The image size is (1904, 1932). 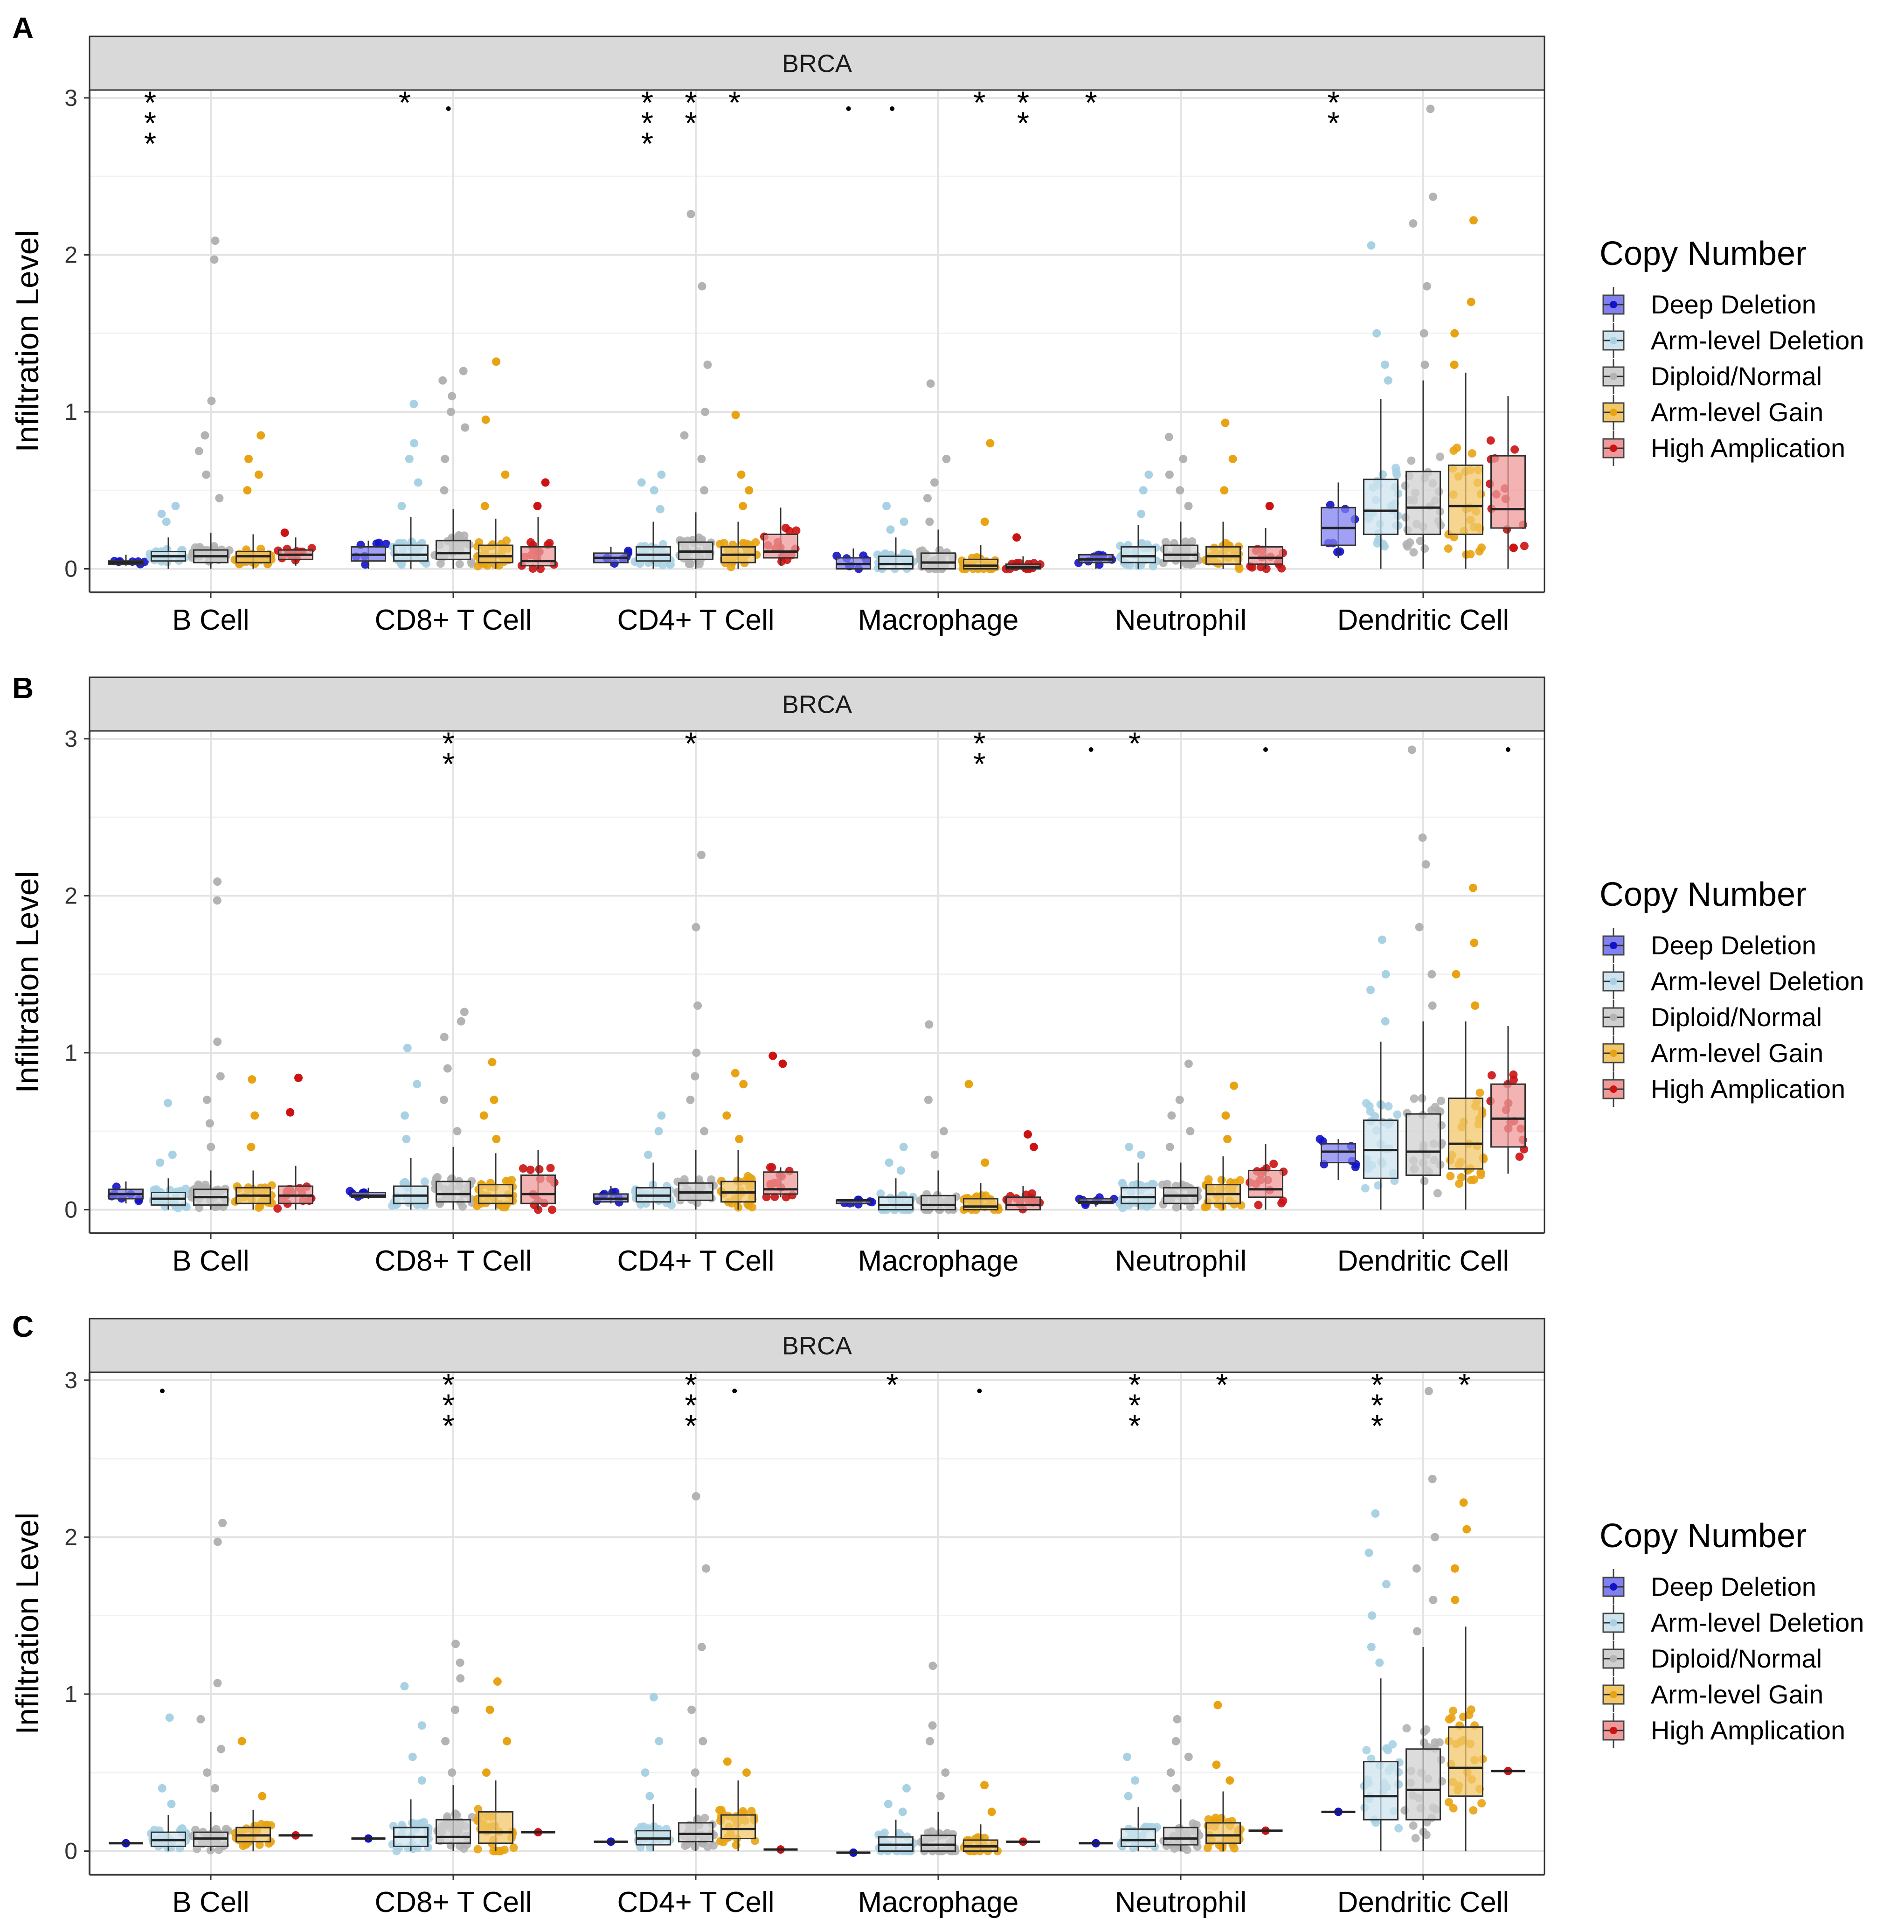 What do you see at coordinates (1023, 1842) in the screenshot?
I see `box-macrophage-high-amplication` at bounding box center [1023, 1842].